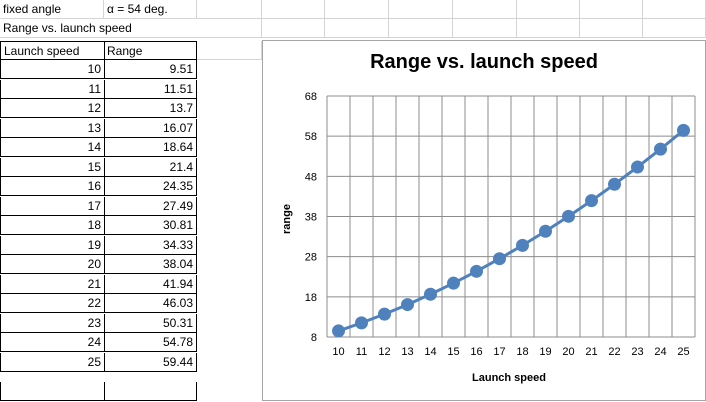 The width and height of the screenshot is (706, 402). What do you see at coordinates (499, 352) in the screenshot?
I see `x-tick-label: 17` at bounding box center [499, 352].